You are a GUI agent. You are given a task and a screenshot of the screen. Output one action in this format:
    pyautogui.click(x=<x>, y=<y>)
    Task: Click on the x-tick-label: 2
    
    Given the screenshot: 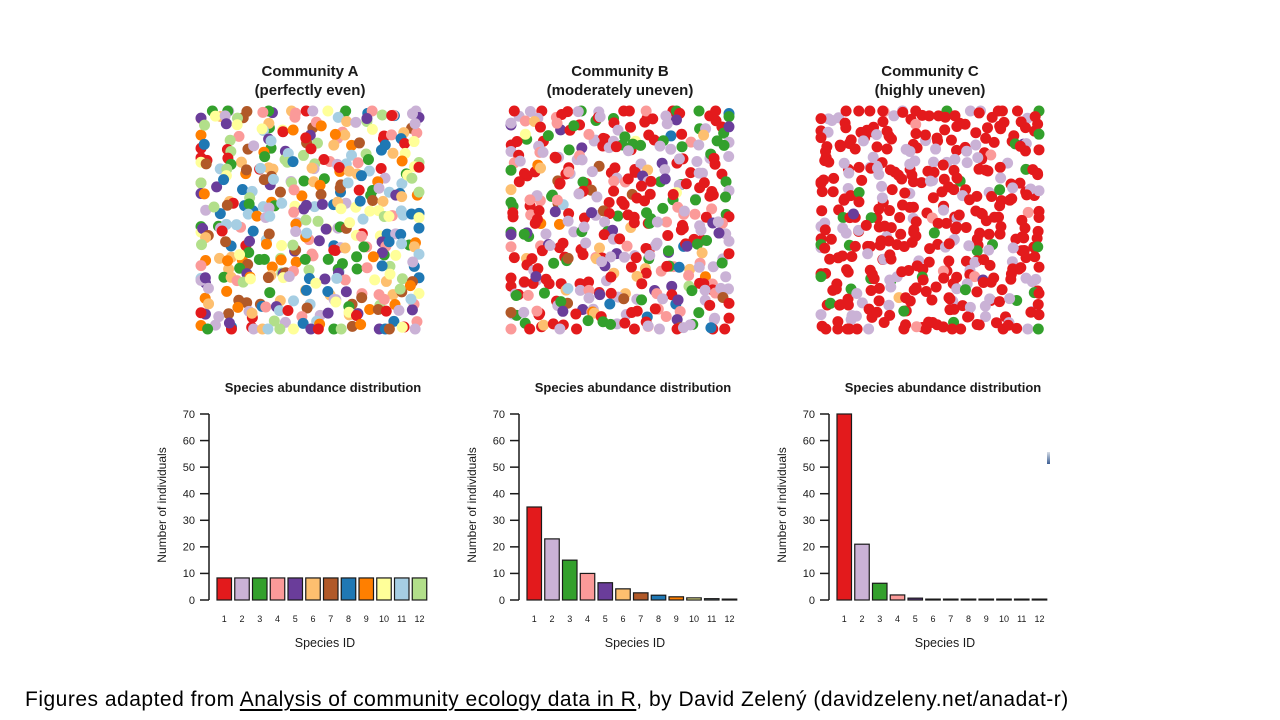 What is the action you would take?
    pyautogui.click(x=241, y=619)
    